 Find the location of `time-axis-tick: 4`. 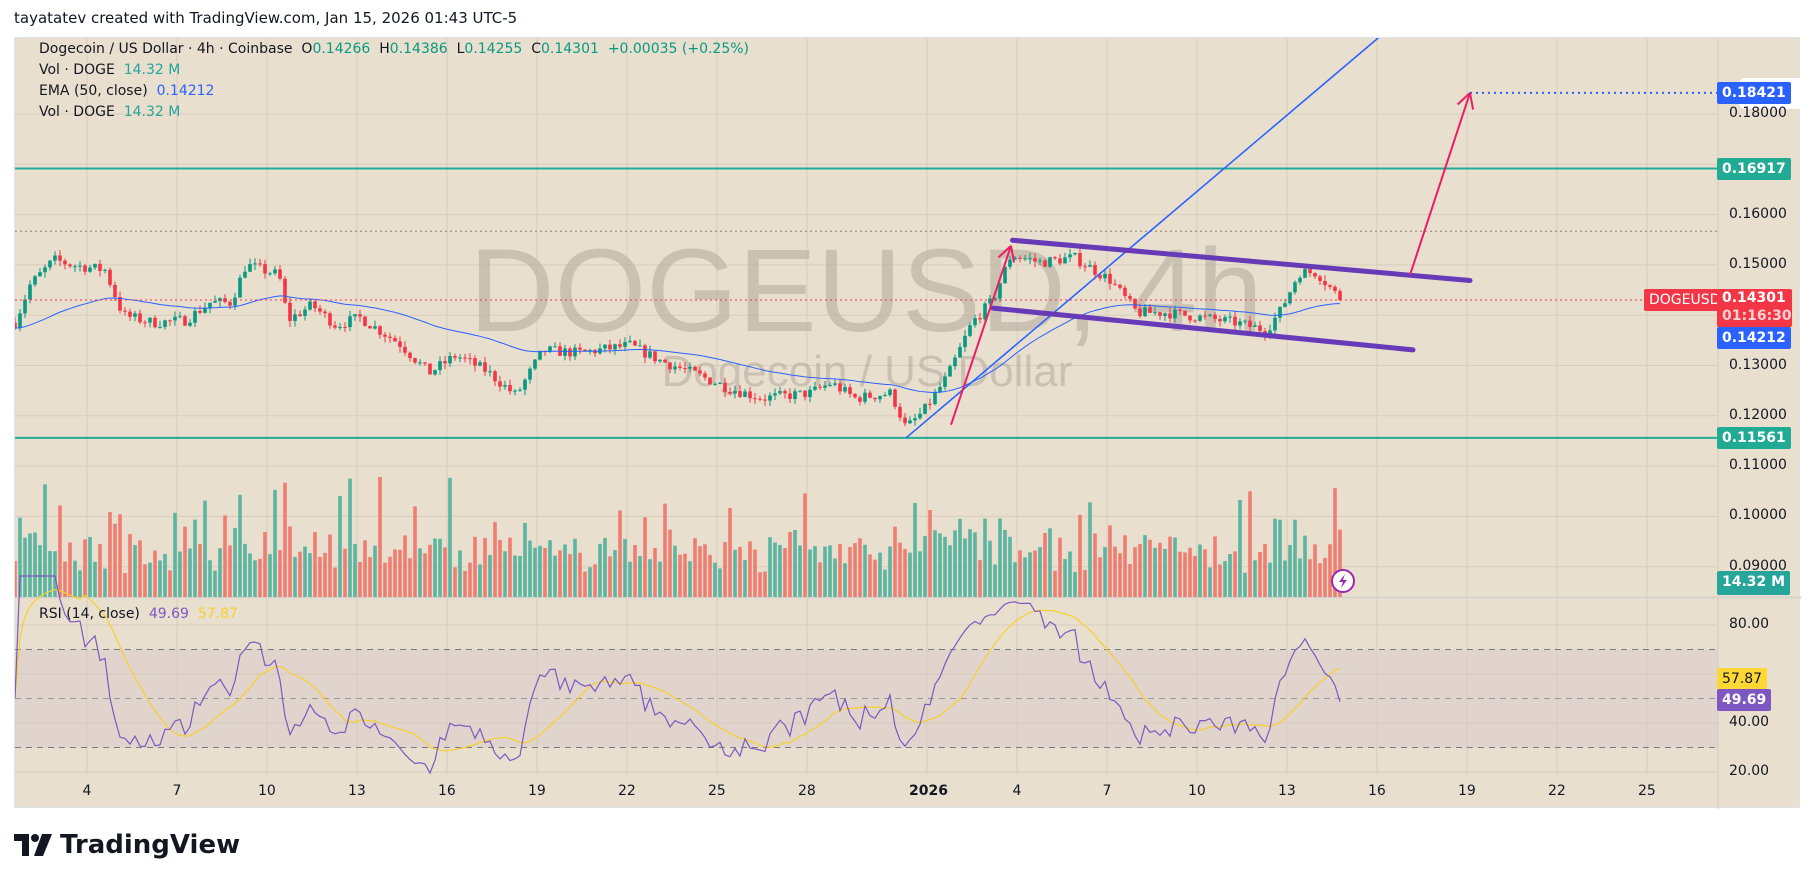

time-axis-tick: 4 is located at coordinates (1017, 791).